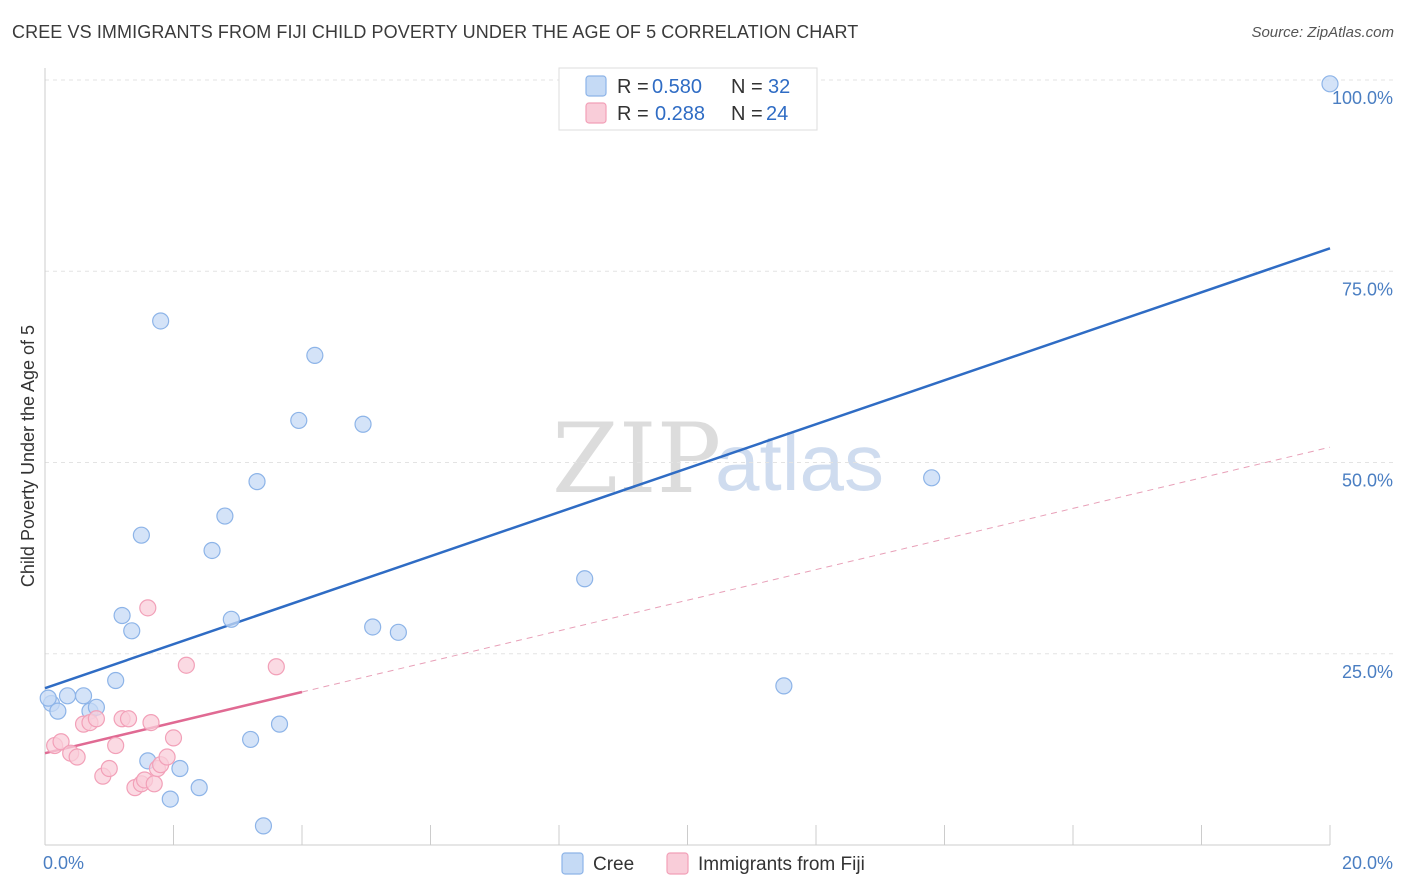 This screenshot has height=892, width=1406. Describe the element at coordinates (633, 87) in the screenshot. I see `legend-r-label-cree: R =` at that location.